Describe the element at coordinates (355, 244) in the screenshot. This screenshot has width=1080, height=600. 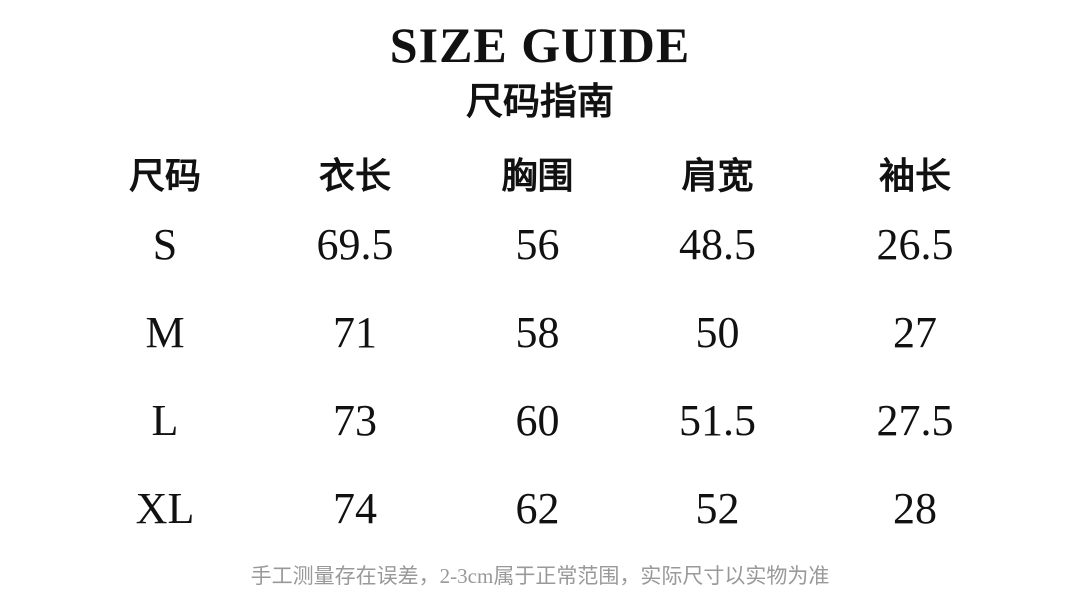
I see `cell-value: 69.5` at that location.